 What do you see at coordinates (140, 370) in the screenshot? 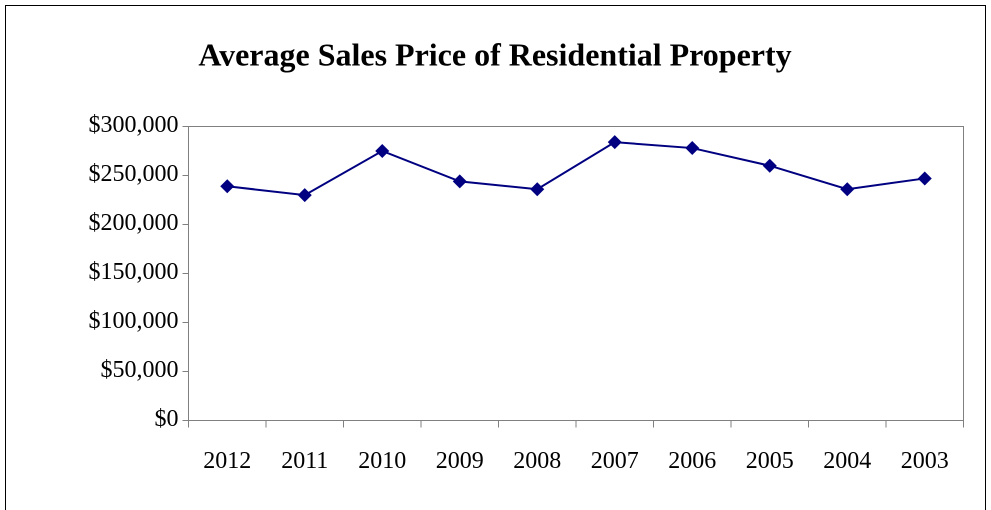
I see `y-tick-label: $50,000` at bounding box center [140, 370].